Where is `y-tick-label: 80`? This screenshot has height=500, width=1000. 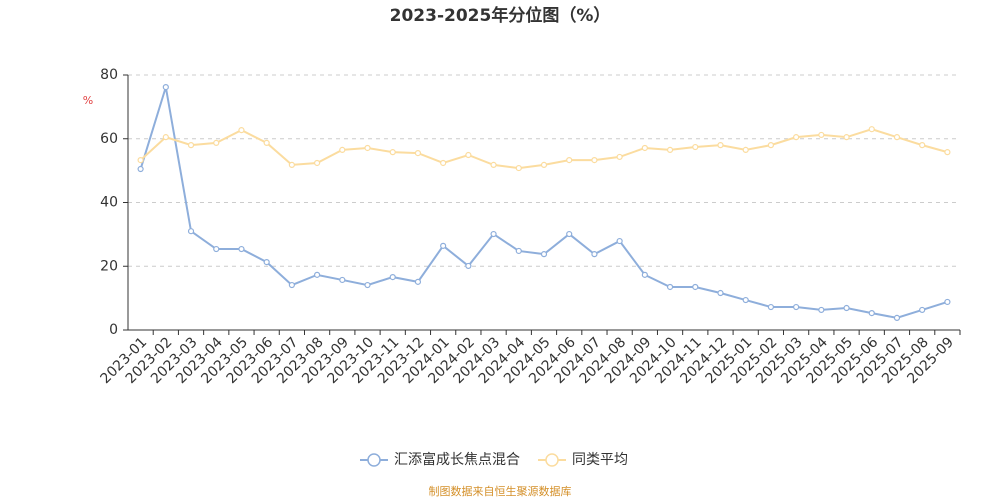 y-tick-label: 80 is located at coordinates (109, 75).